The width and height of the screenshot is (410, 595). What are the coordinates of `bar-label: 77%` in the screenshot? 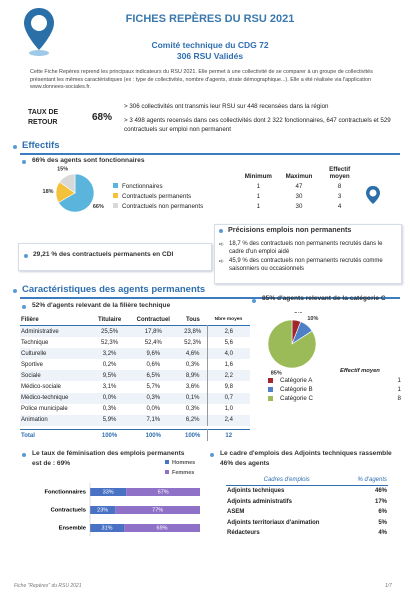 It's located at (157, 510).